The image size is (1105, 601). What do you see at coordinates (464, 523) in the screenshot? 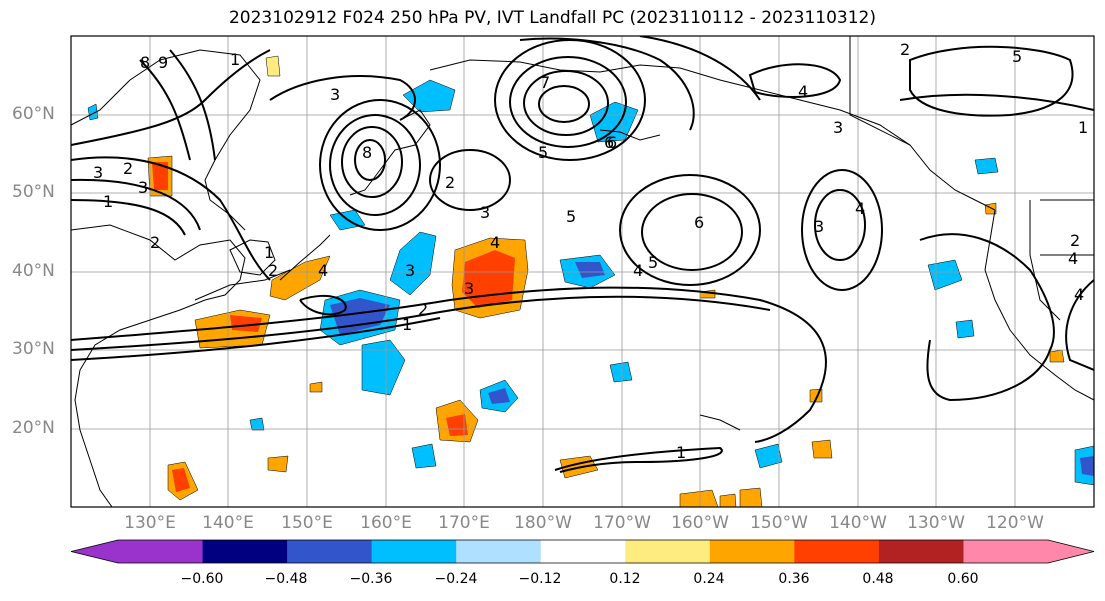
I see `lon-label: 170°E` at bounding box center [464, 523].